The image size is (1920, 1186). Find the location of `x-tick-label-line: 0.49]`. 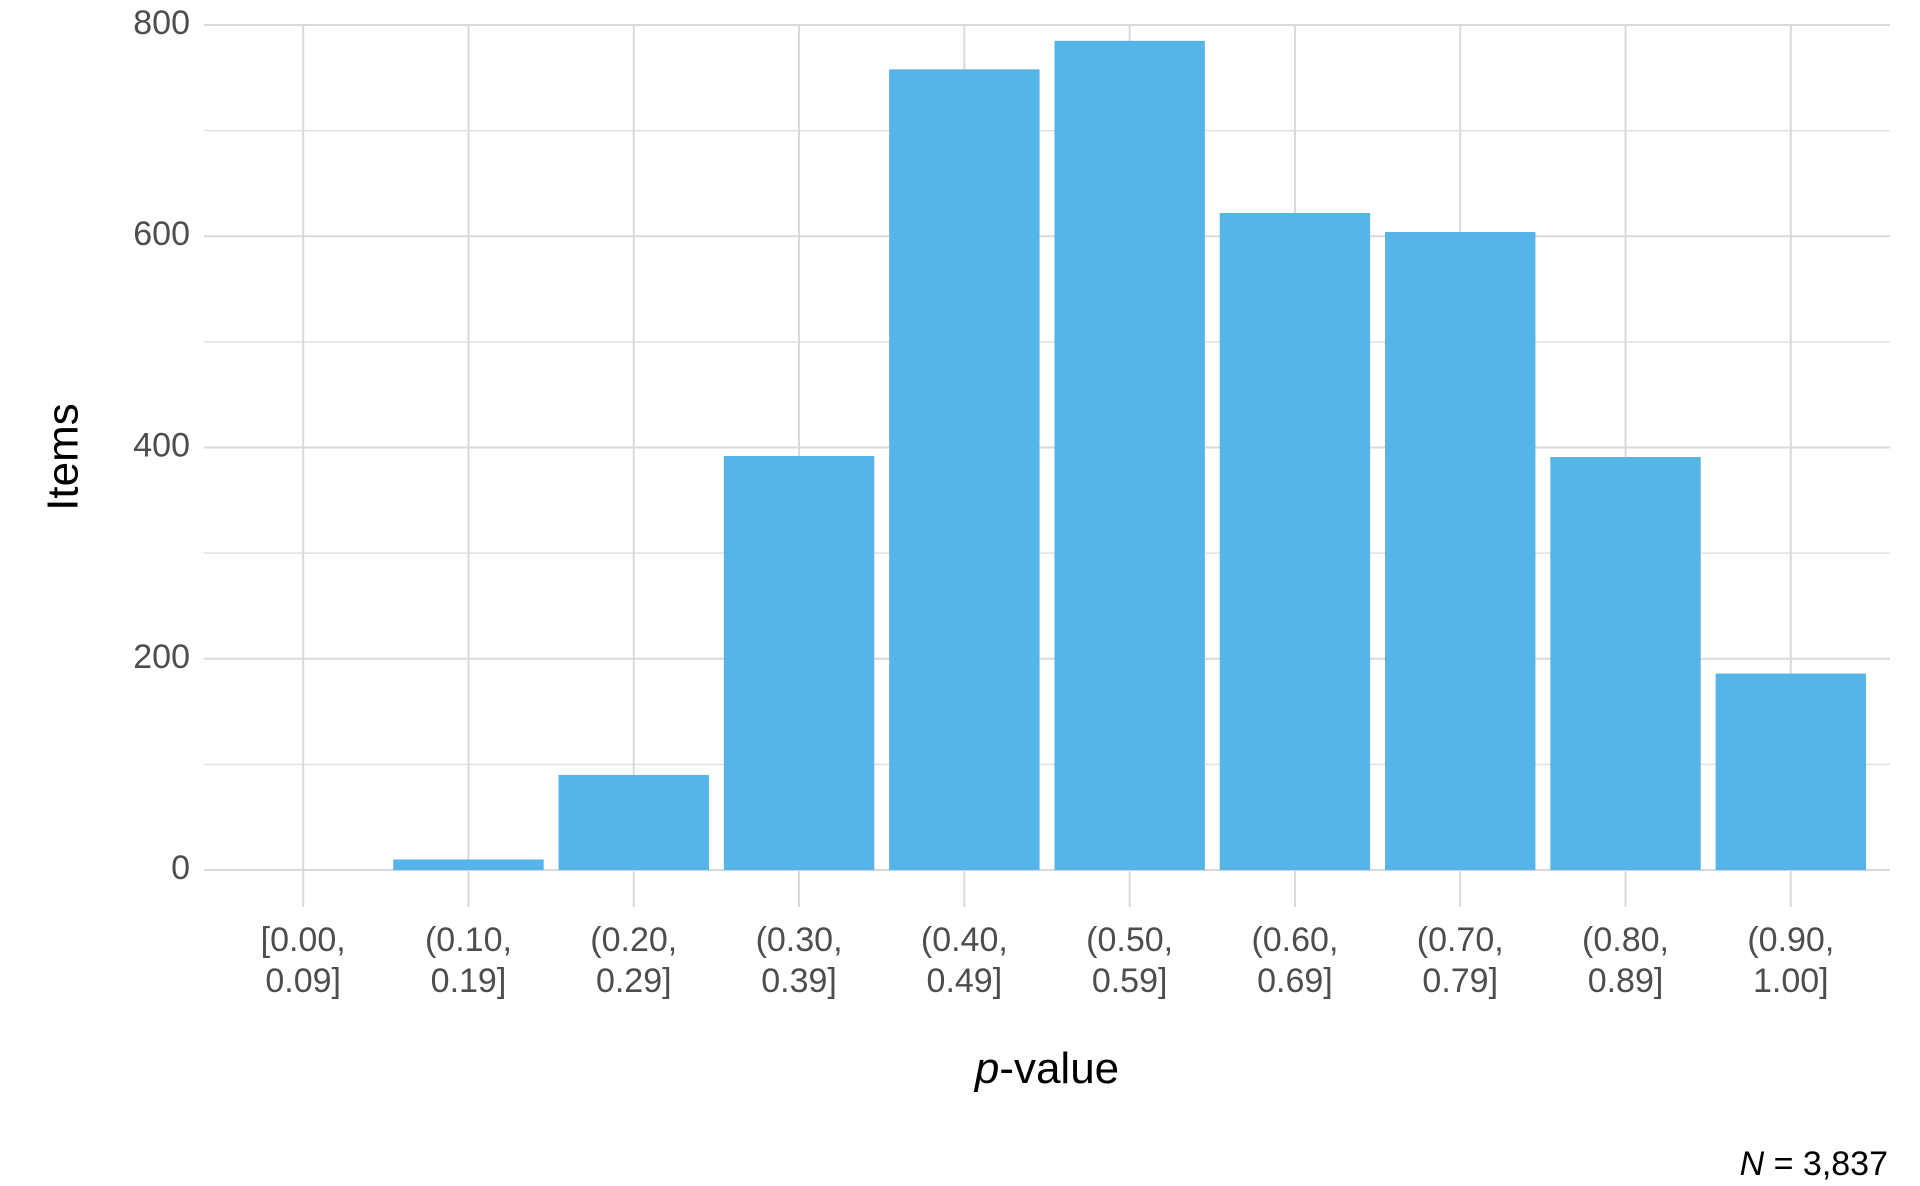

x-tick-label-line: 0.49] is located at coordinates (965, 981).